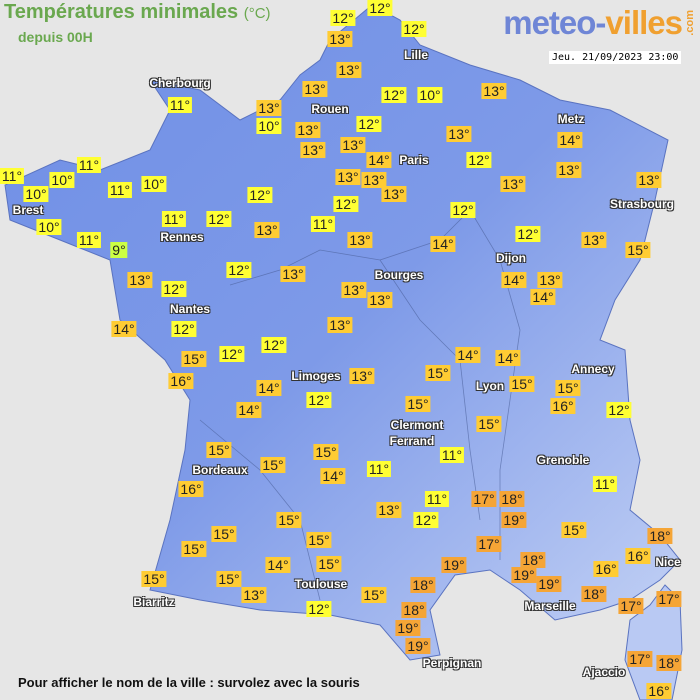  Describe the element at coordinates (154, 184) in the screenshot. I see `temperature-marker: 10°` at that location.